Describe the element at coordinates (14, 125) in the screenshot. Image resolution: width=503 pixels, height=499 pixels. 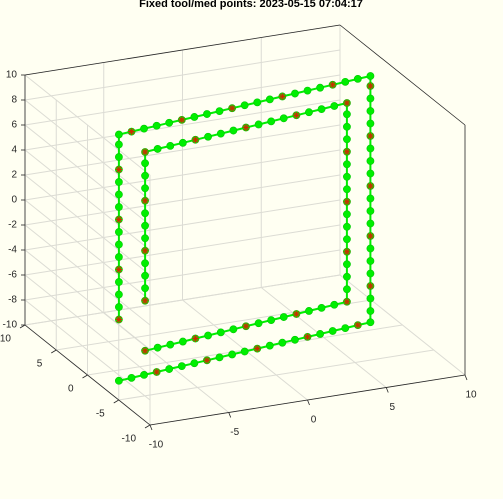
I see `z-tick-label: 6` at that location.